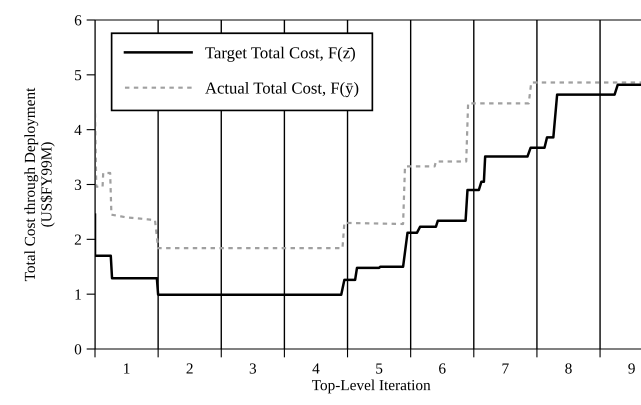 The width and height of the screenshot is (641, 405). Describe the element at coordinates (189, 368) in the screenshot. I see `x-tick-label: 2` at that location.